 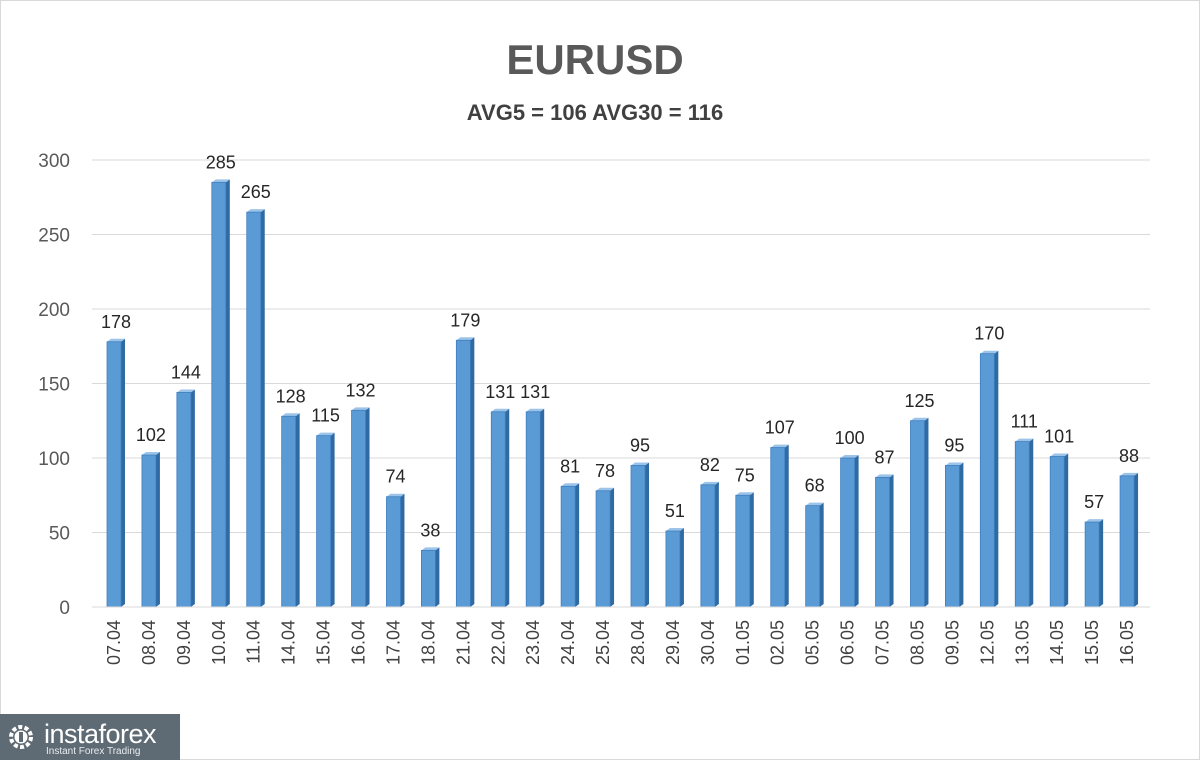 What do you see at coordinates (885, 457) in the screenshot?
I see `data-label: 87` at bounding box center [885, 457].